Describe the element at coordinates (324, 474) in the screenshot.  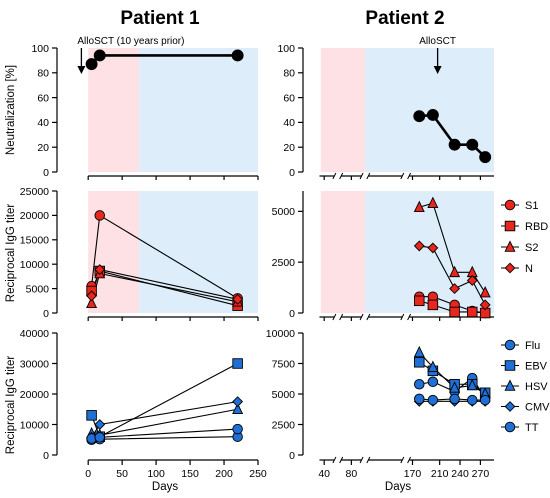
I see `x-tick-label: 40` at that location.